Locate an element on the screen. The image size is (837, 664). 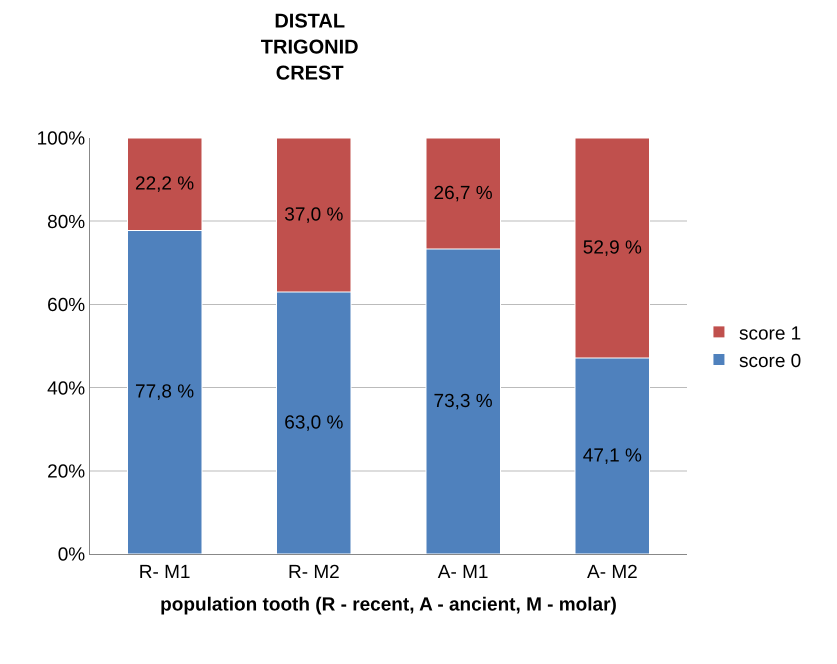
y-tick-label: 80% is located at coordinates (66, 222).